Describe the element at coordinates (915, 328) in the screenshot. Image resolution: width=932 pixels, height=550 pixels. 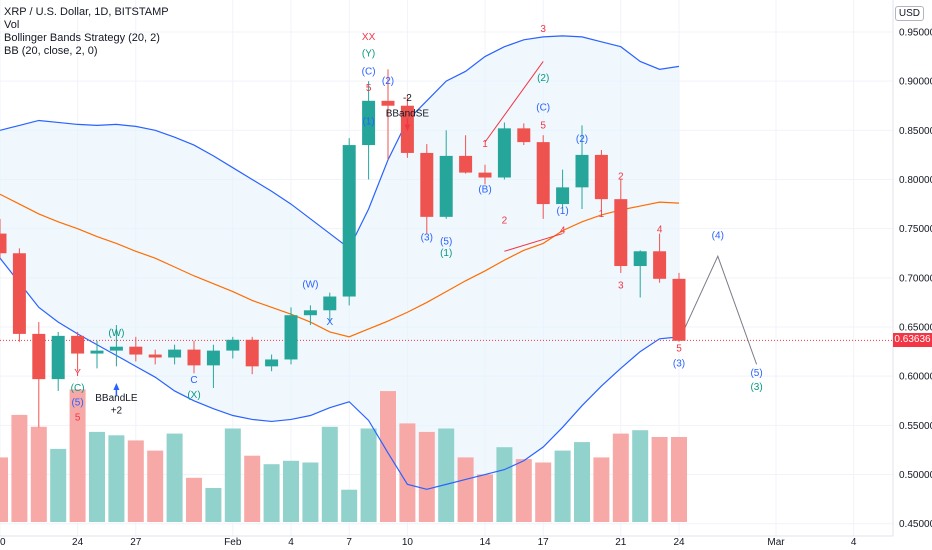
I see `price-tick-label: 0.65000` at that location.